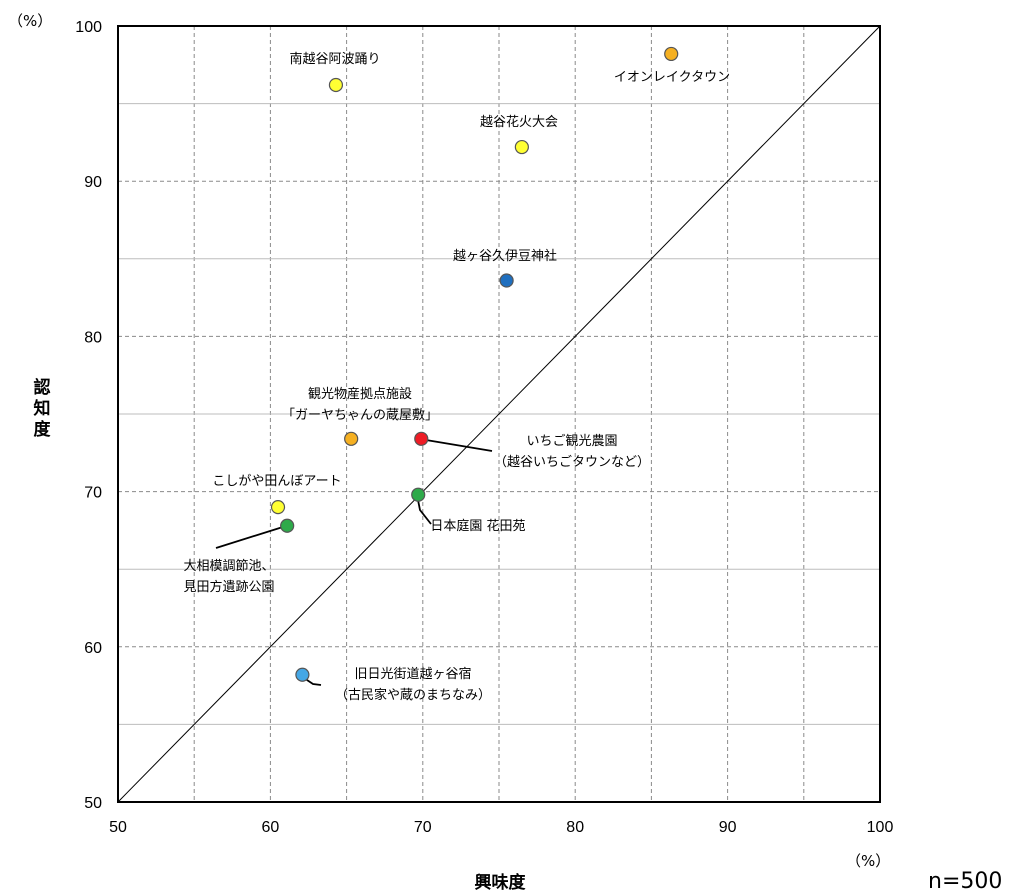 This screenshot has height=892, width=1030. I want to click on point-label: 越谷花火大会, so click(519, 122).